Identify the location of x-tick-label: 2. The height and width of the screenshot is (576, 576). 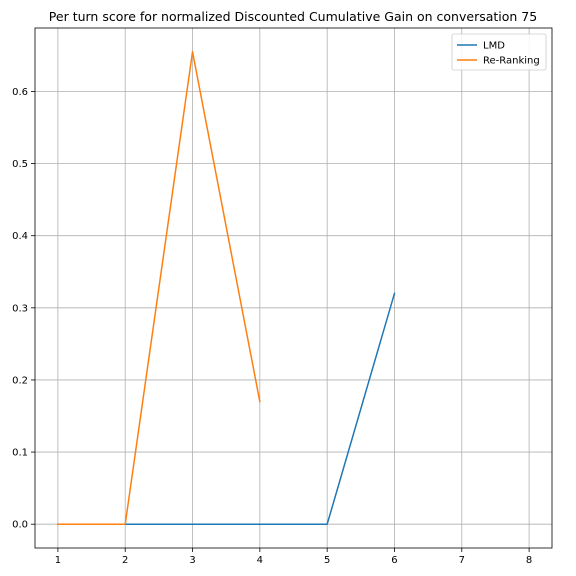
(125, 560).